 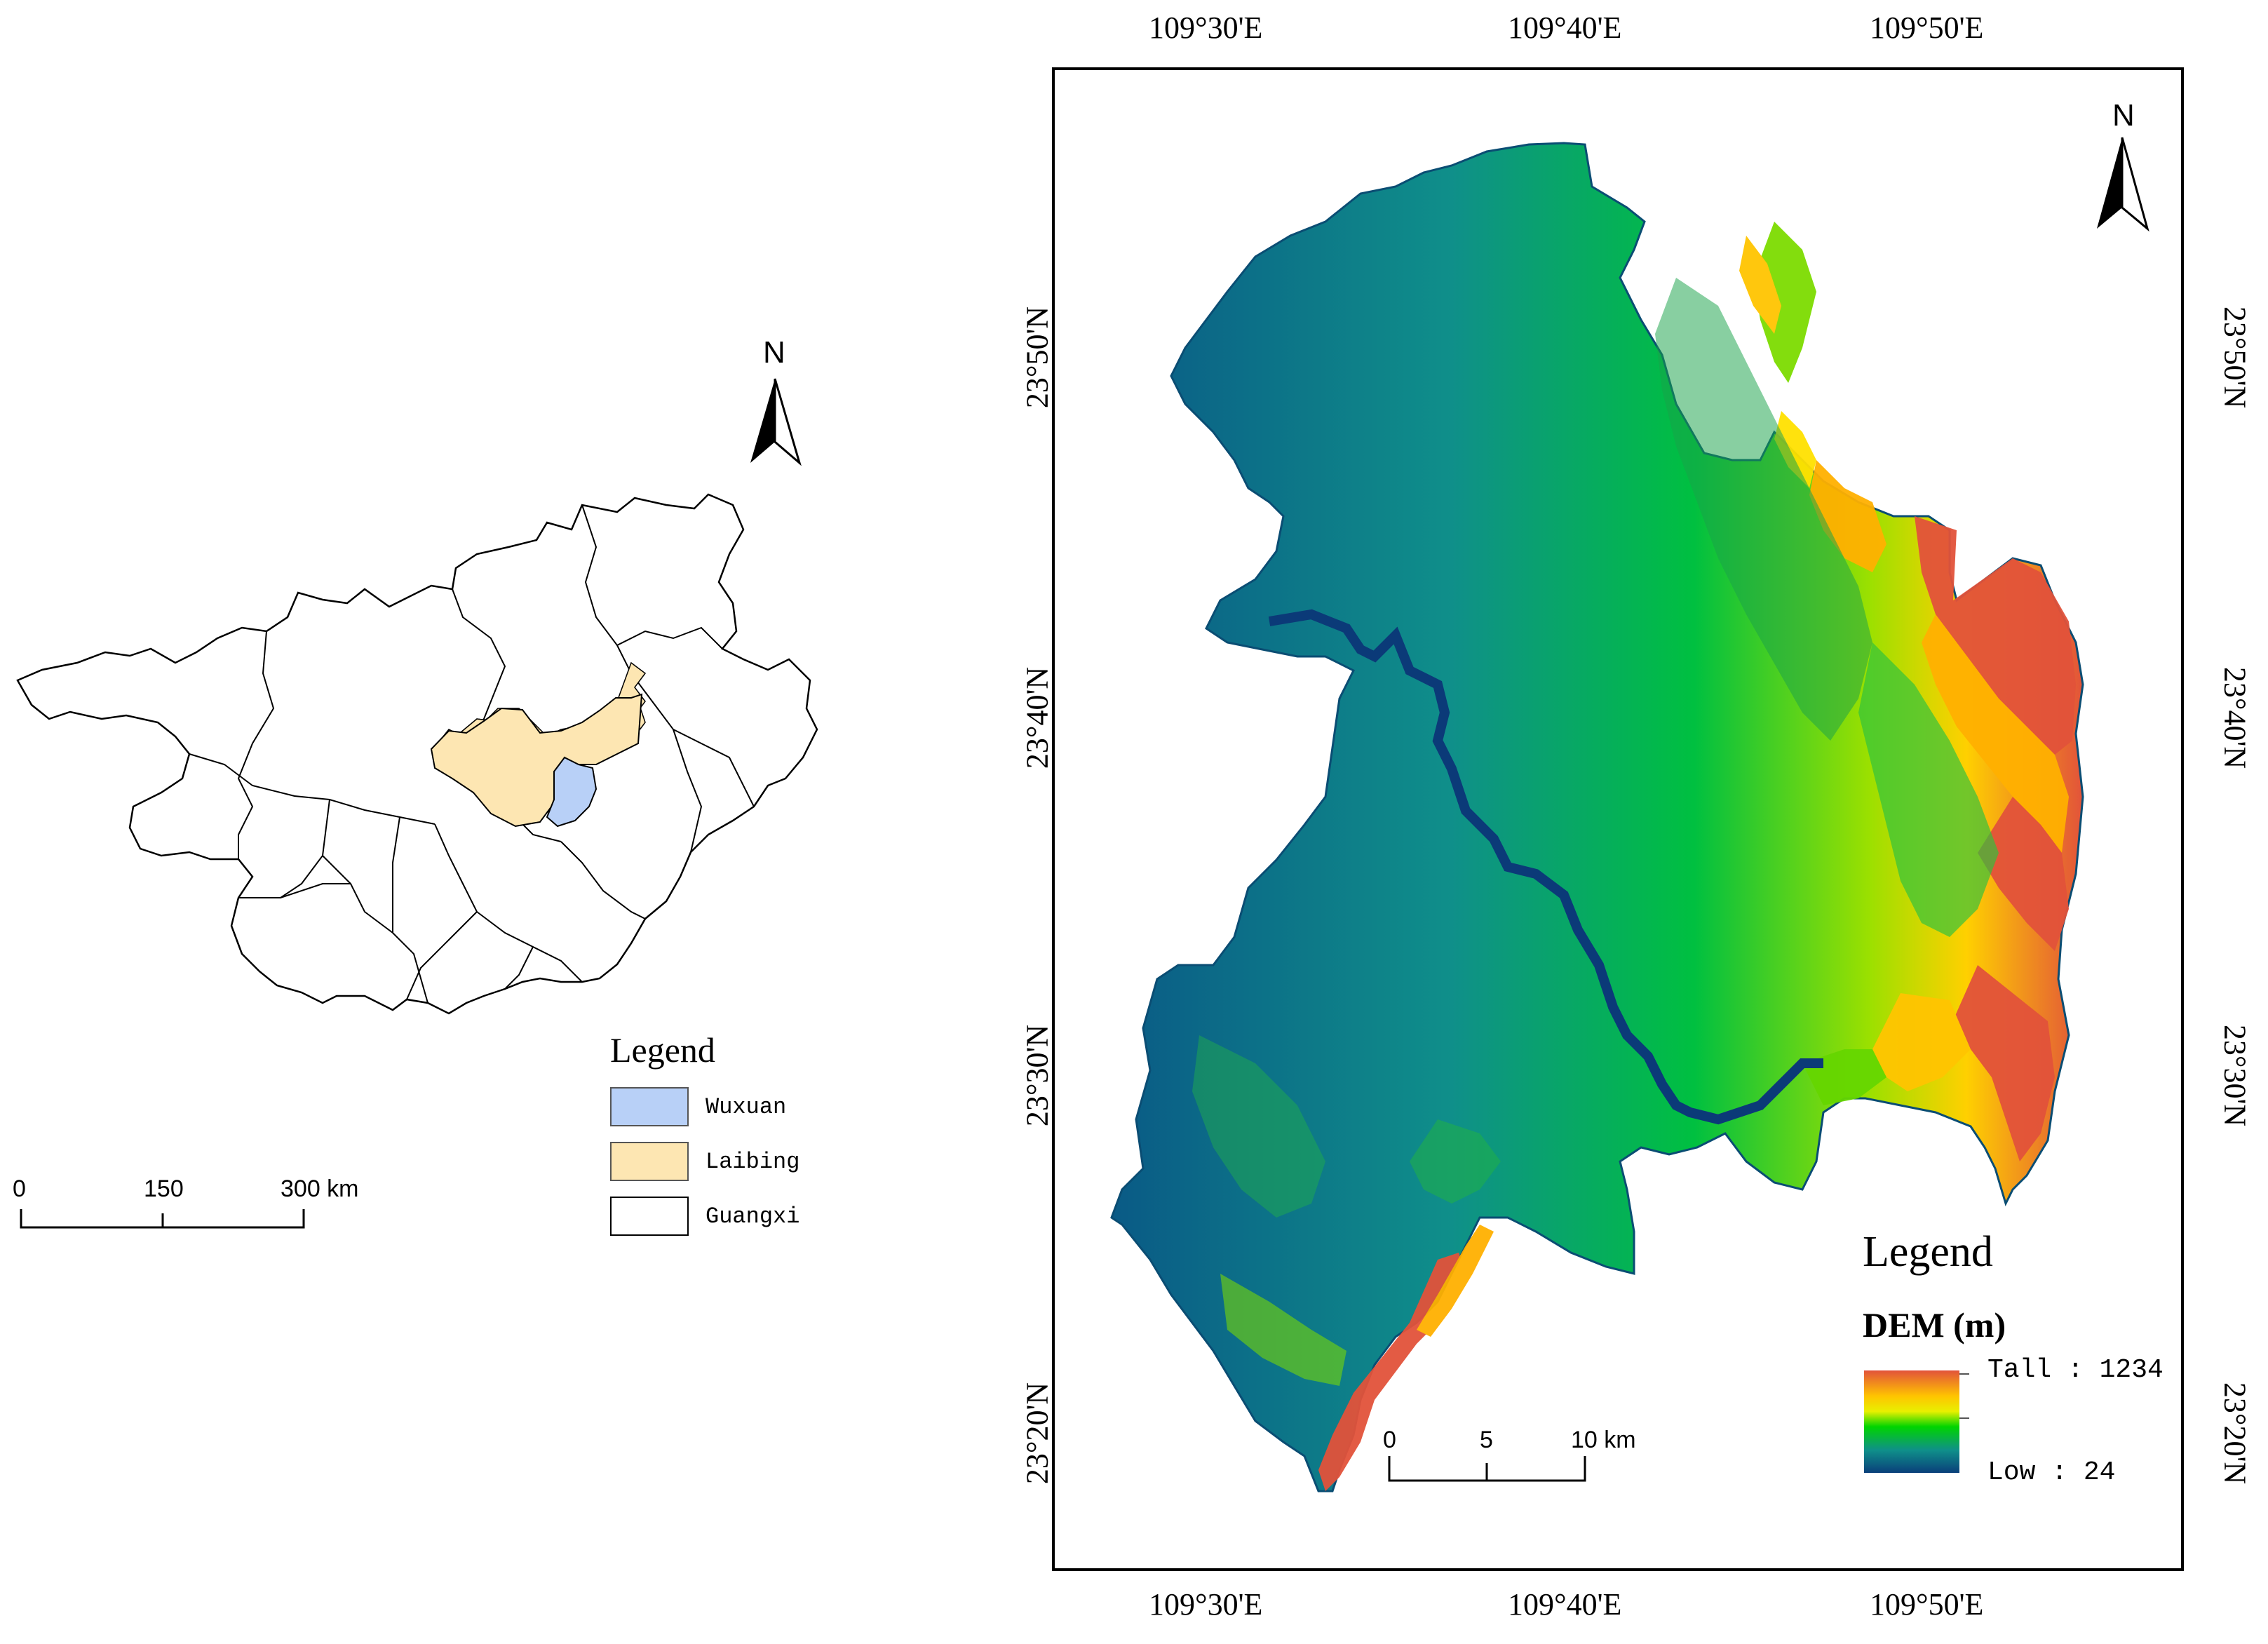 What do you see at coordinates (649, 1106) in the screenshot?
I see `legend-swatch-wuxuan` at bounding box center [649, 1106].